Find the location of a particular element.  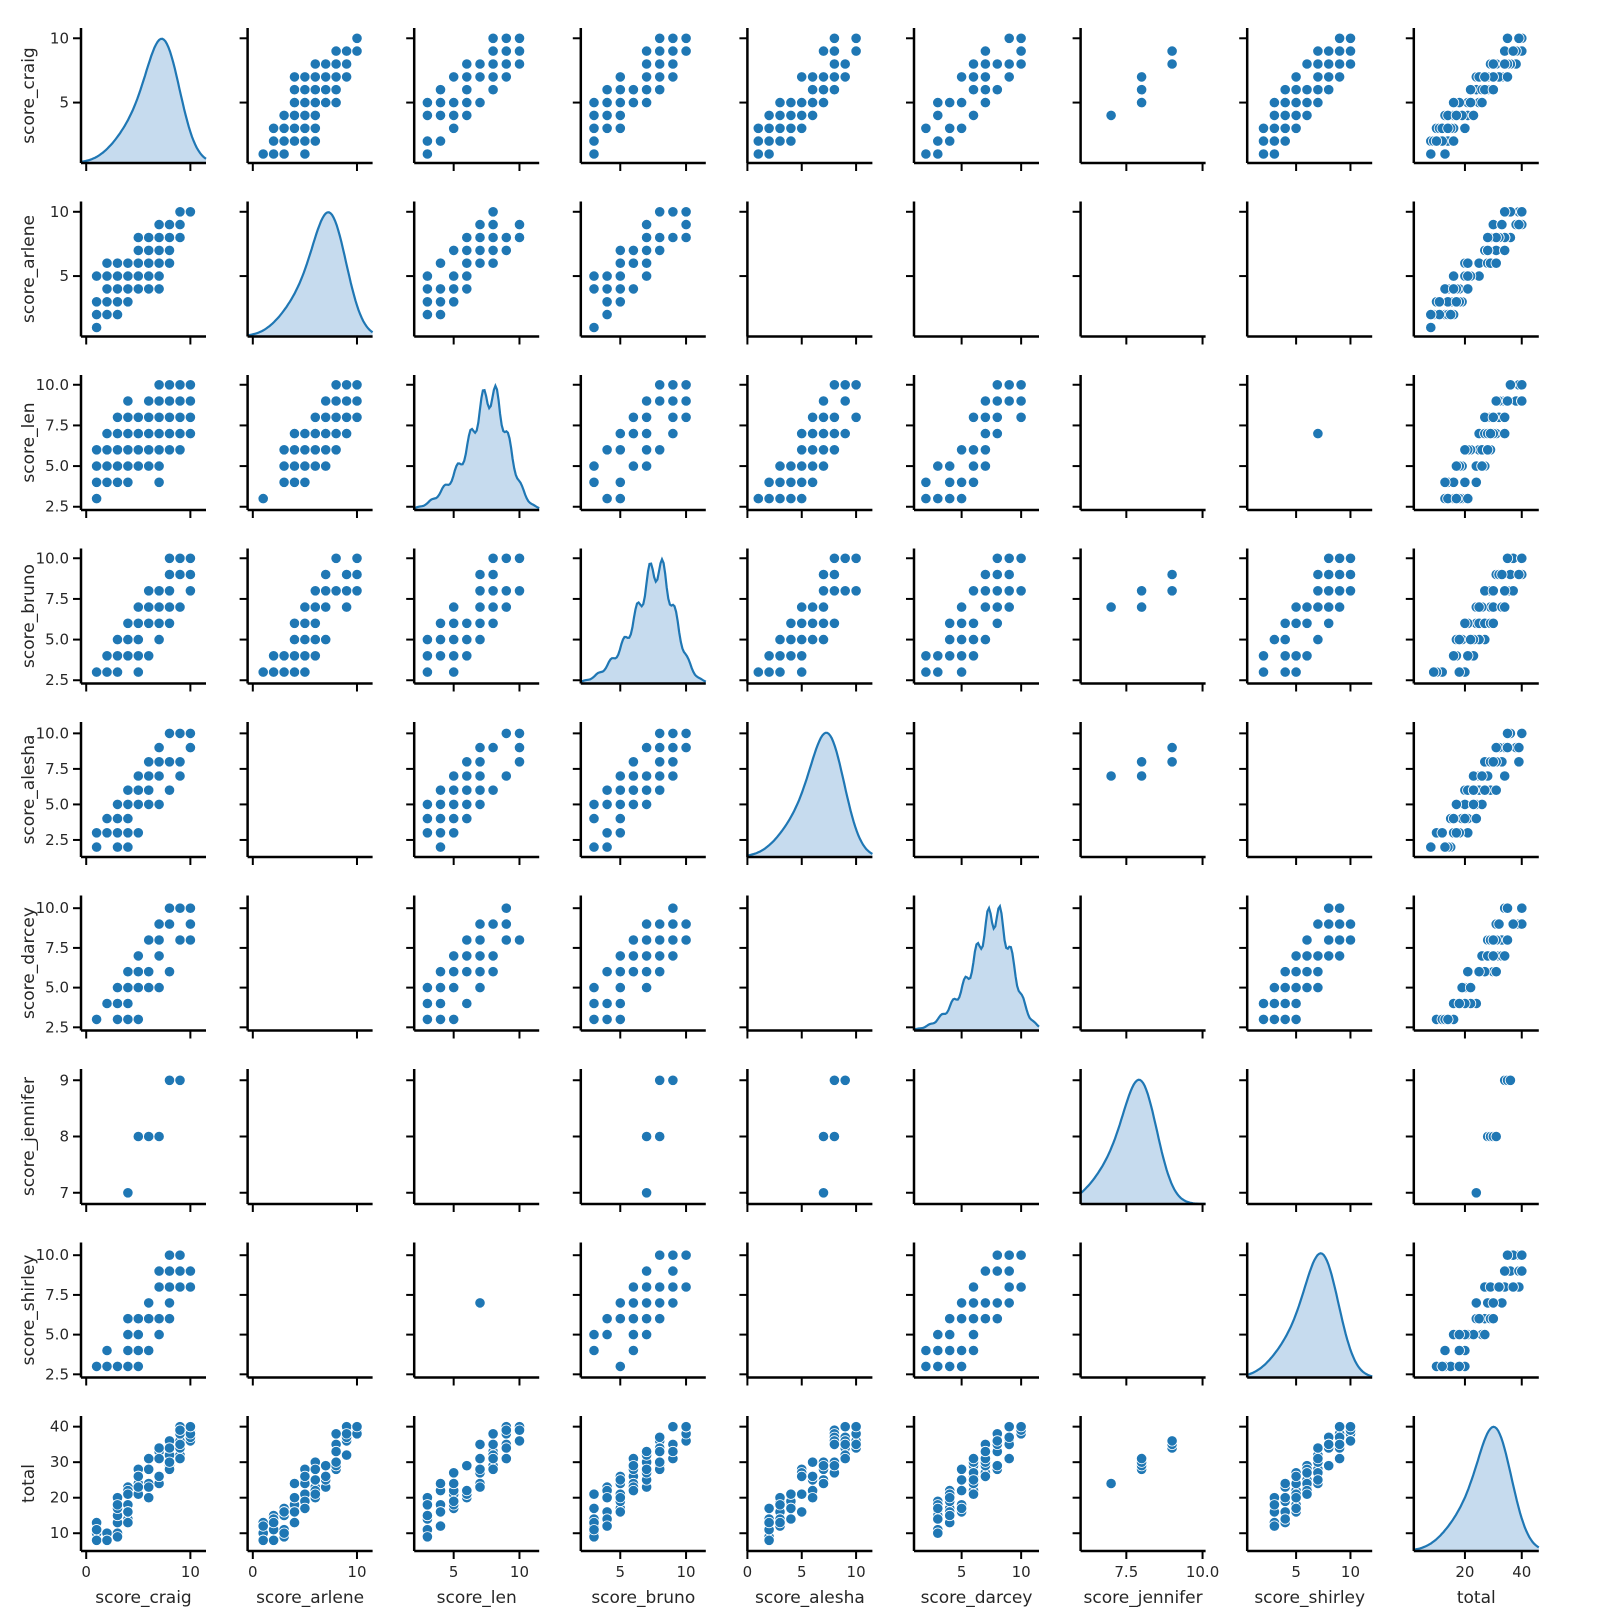

y-tick-label: 40 is located at coordinates (59, 1427).